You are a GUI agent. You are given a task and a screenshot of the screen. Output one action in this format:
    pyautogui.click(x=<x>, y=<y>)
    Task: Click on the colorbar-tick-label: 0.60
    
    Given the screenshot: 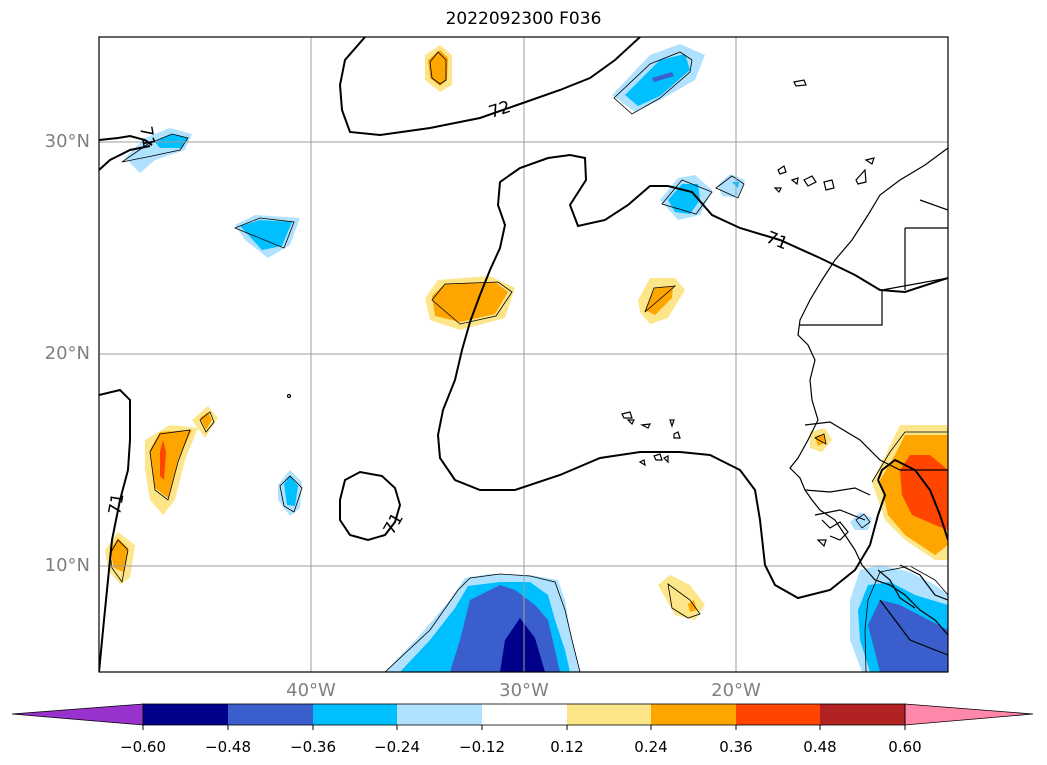 What is the action you would take?
    pyautogui.click(x=905, y=747)
    